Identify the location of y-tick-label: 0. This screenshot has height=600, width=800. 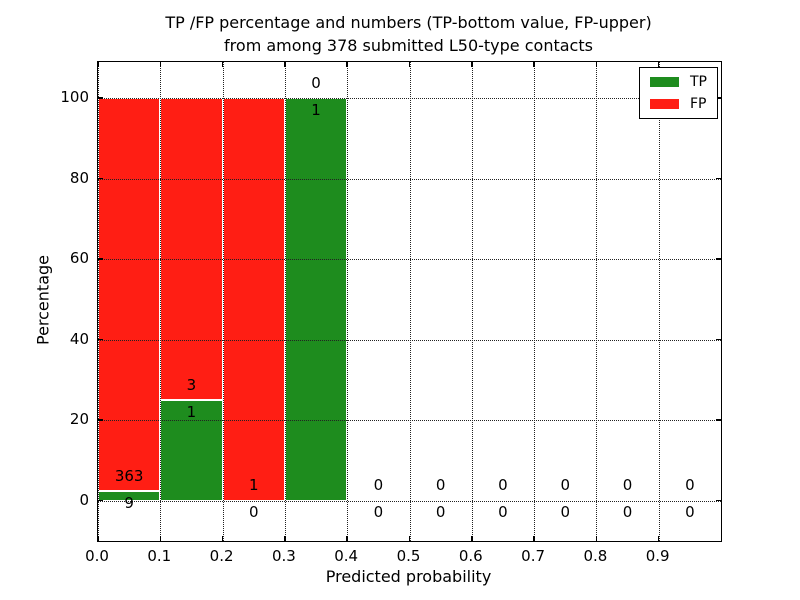
(84, 499).